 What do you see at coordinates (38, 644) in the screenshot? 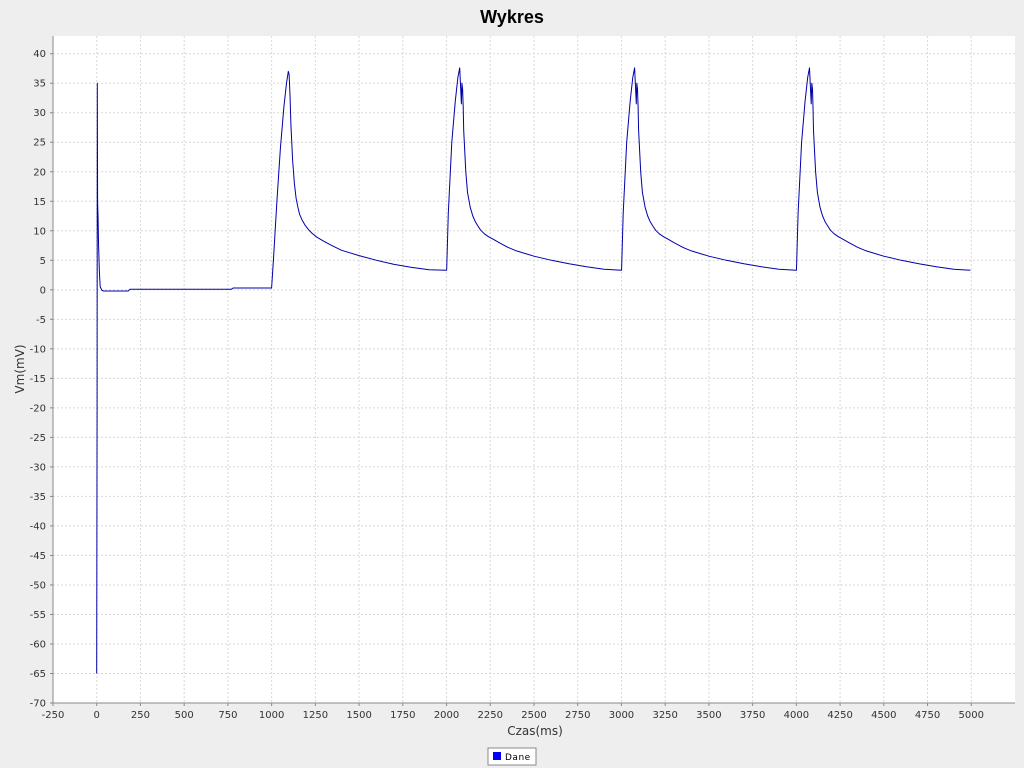
I see `y-tick-label: -60` at bounding box center [38, 644].